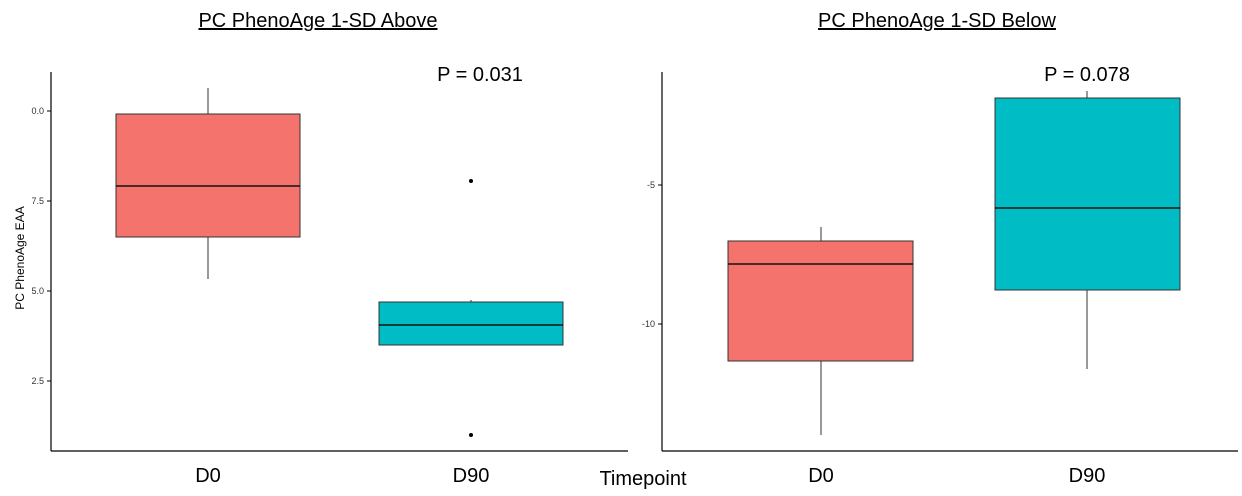 This screenshot has width=1242, height=496. What do you see at coordinates (471, 181) in the screenshot?
I see `left-d90-outlier-high` at bounding box center [471, 181].